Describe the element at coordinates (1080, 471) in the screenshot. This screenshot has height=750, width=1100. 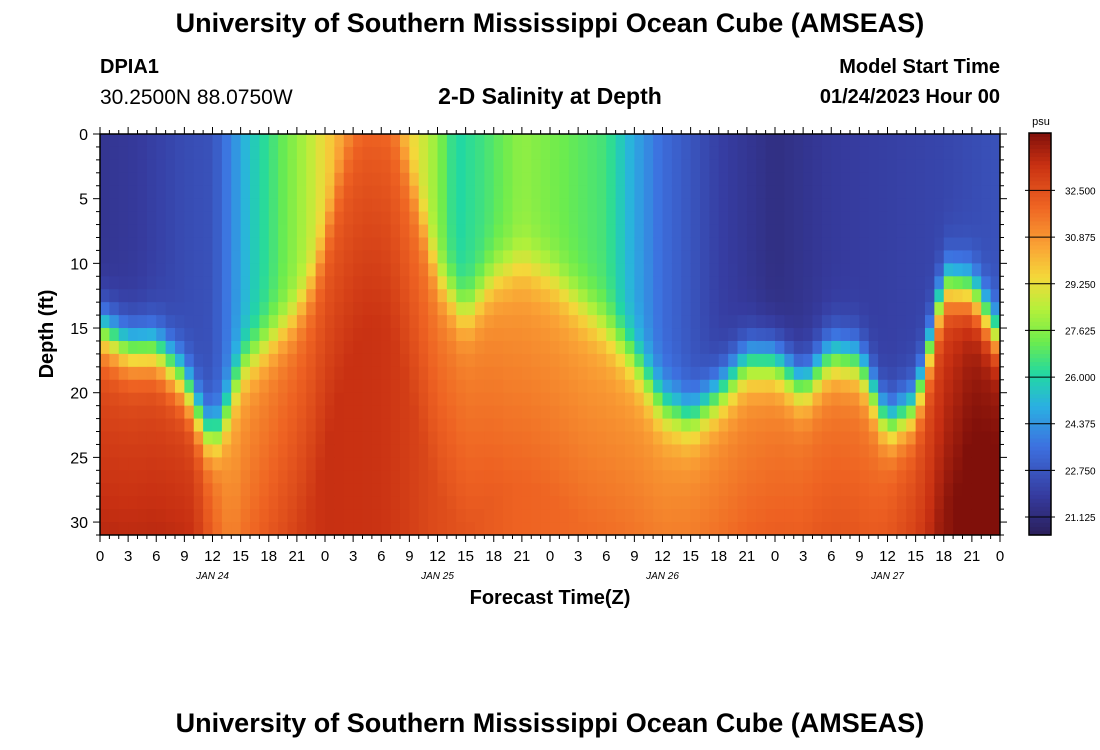
I see `colorbar-tick-label: 22.750` at that location.